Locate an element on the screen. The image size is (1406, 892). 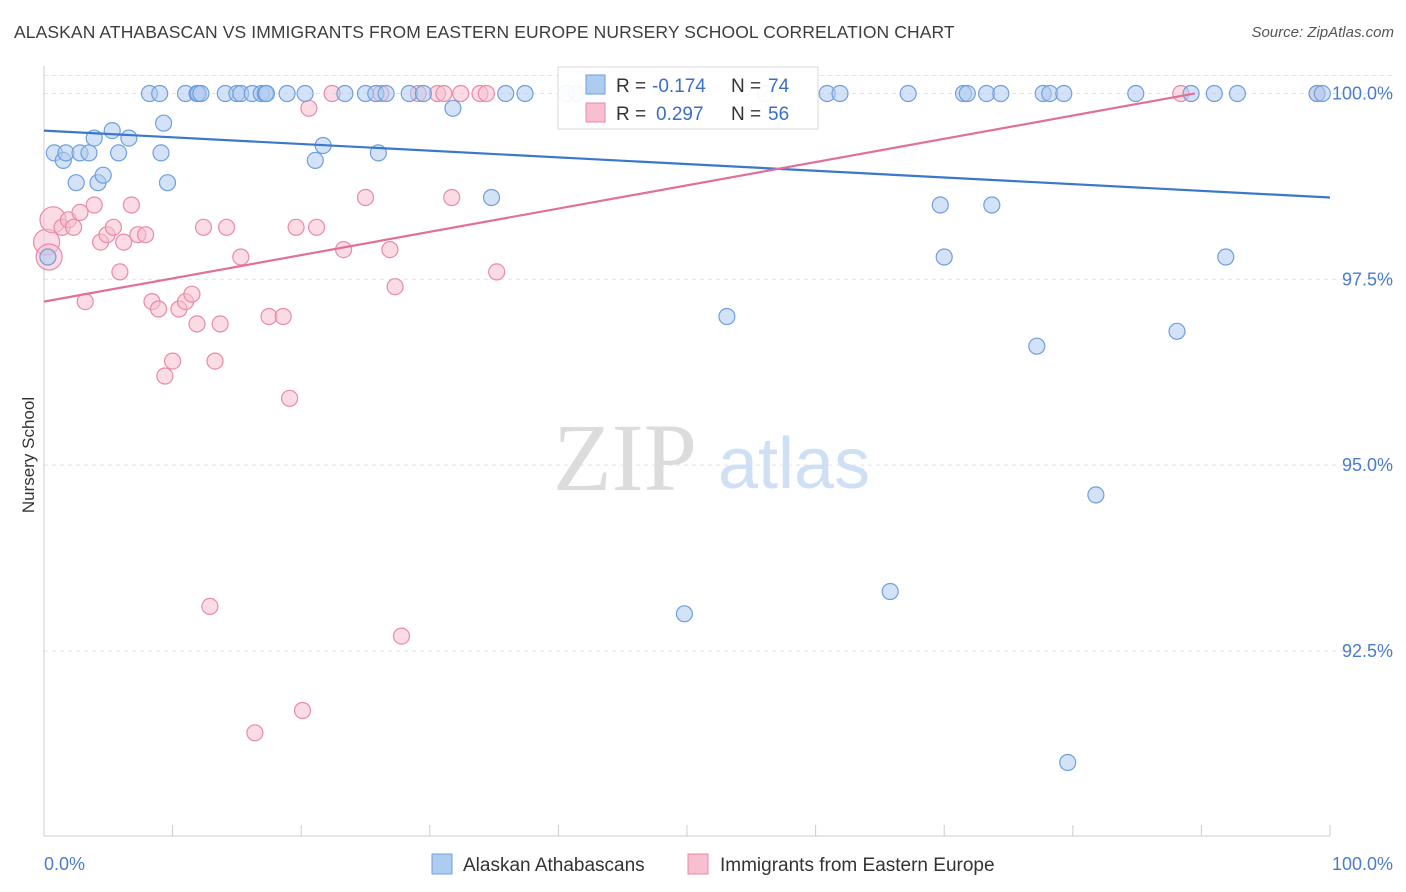
stats-swatch-pink is located at coordinates (595, 112).